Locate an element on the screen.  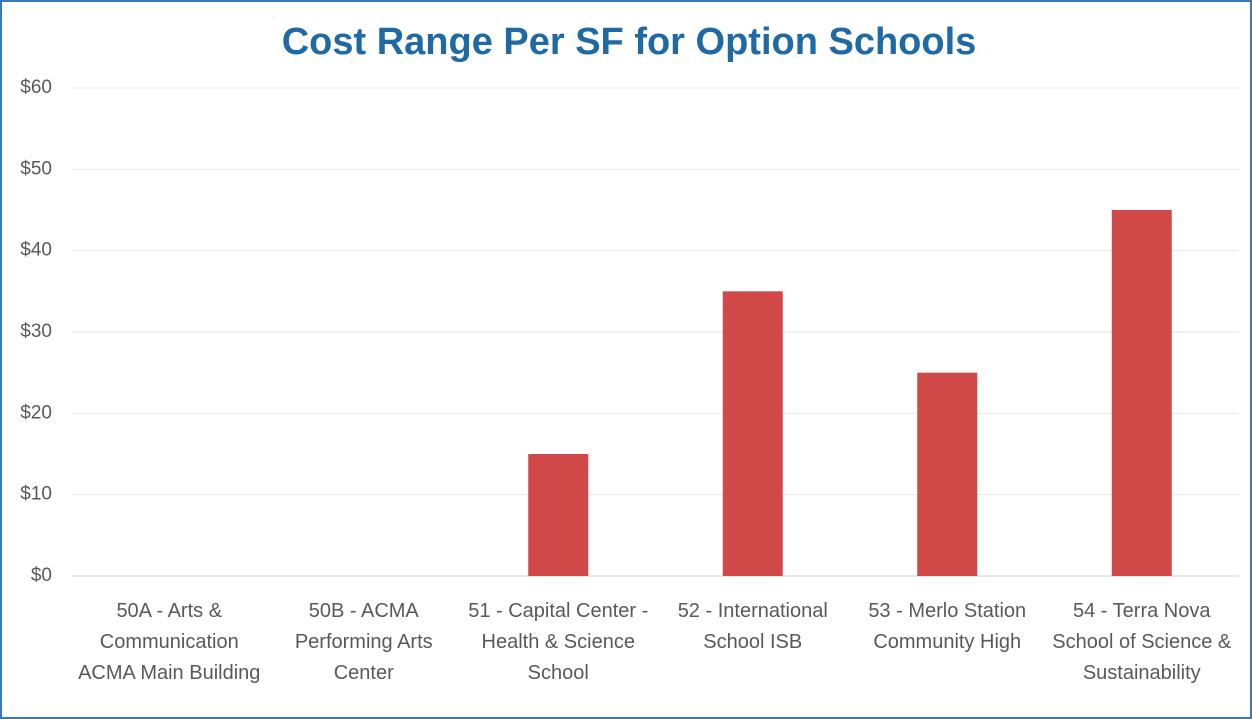
chart-title: Cost Range Per SF for Option Schools is located at coordinates (629, 42).